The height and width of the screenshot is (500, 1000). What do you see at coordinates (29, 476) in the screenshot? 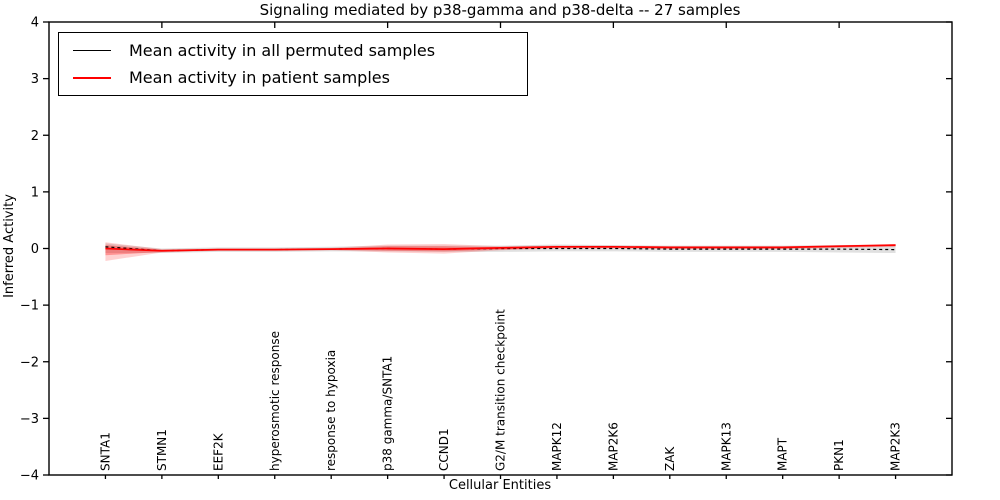
I see `y-tick-label: −4` at bounding box center [29, 476].